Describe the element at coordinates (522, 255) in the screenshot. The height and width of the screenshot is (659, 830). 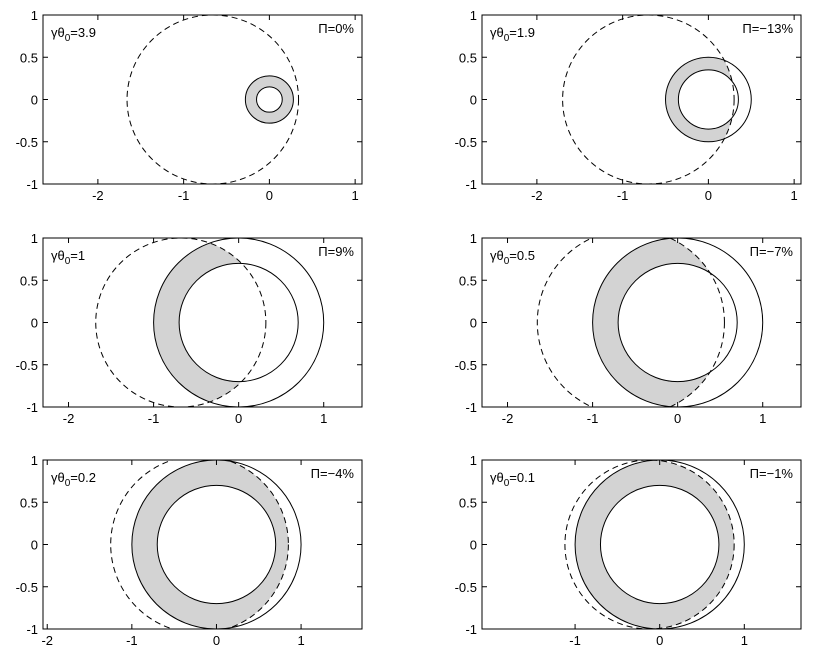
I see `label-value: =0.5` at that location.